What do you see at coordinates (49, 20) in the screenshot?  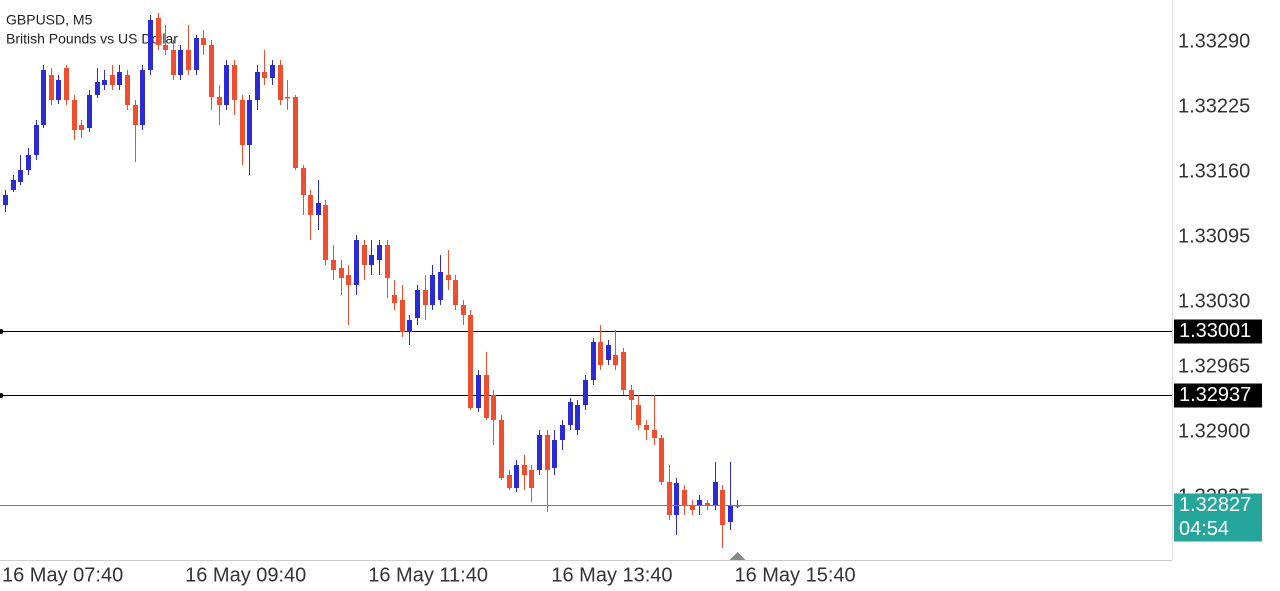 I see `chart-title: GBPUSD, M5` at bounding box center [49, 20].